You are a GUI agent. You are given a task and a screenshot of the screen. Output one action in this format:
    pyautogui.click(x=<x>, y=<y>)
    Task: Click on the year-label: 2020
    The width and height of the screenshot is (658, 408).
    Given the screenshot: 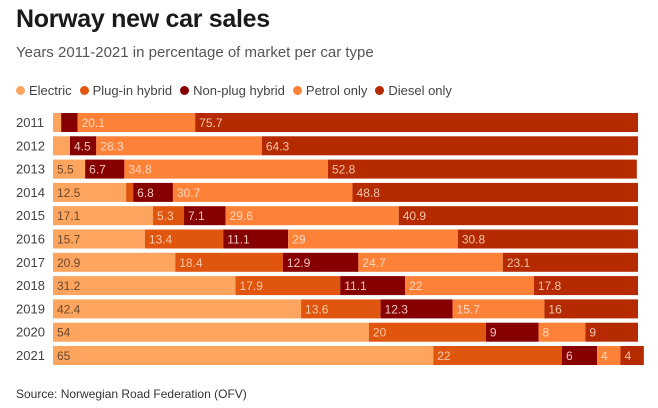 What is the action you would take?
    pyautogui.click(x=30, y=332)
    